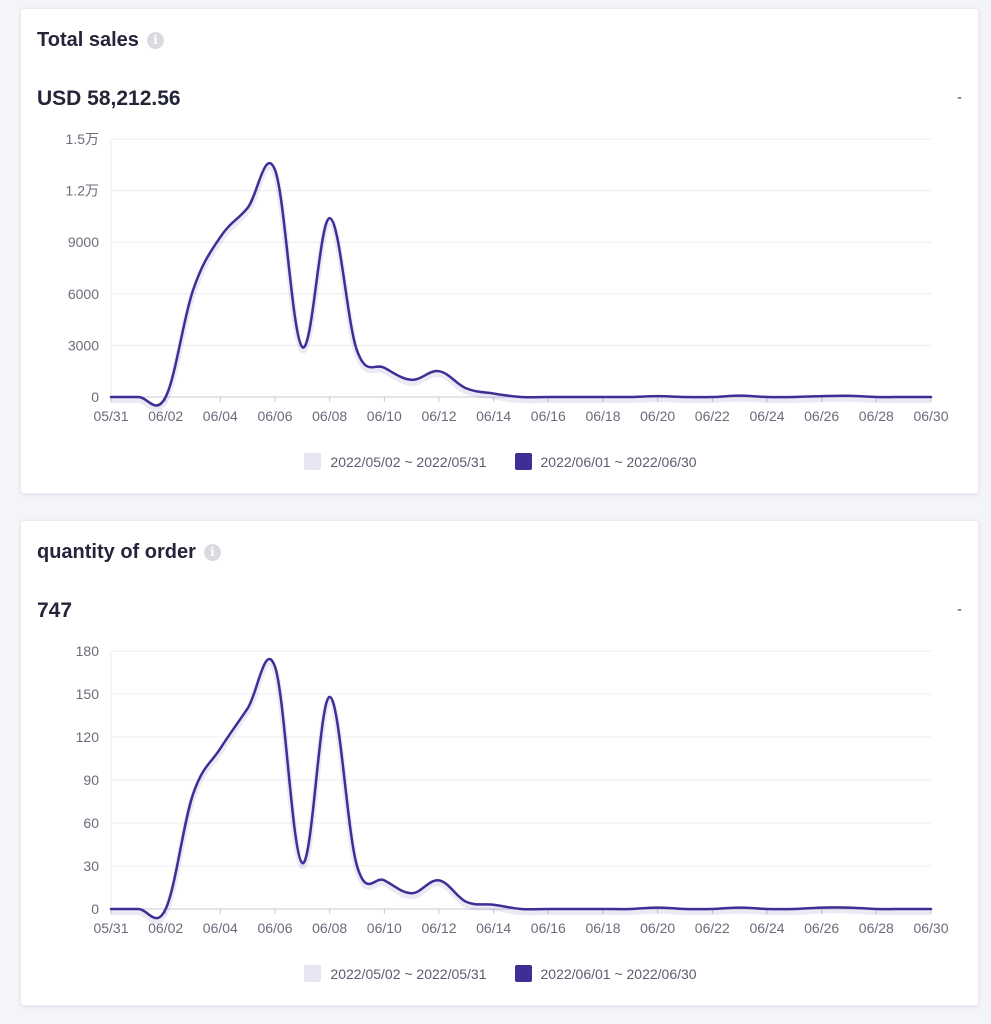 The width and height of the screenshot is (991, 1024). What do you see at coordinates (82, 139) in the screenshot?
I see `y-tick-label: 1.5万` at bounding box center [82, 139].